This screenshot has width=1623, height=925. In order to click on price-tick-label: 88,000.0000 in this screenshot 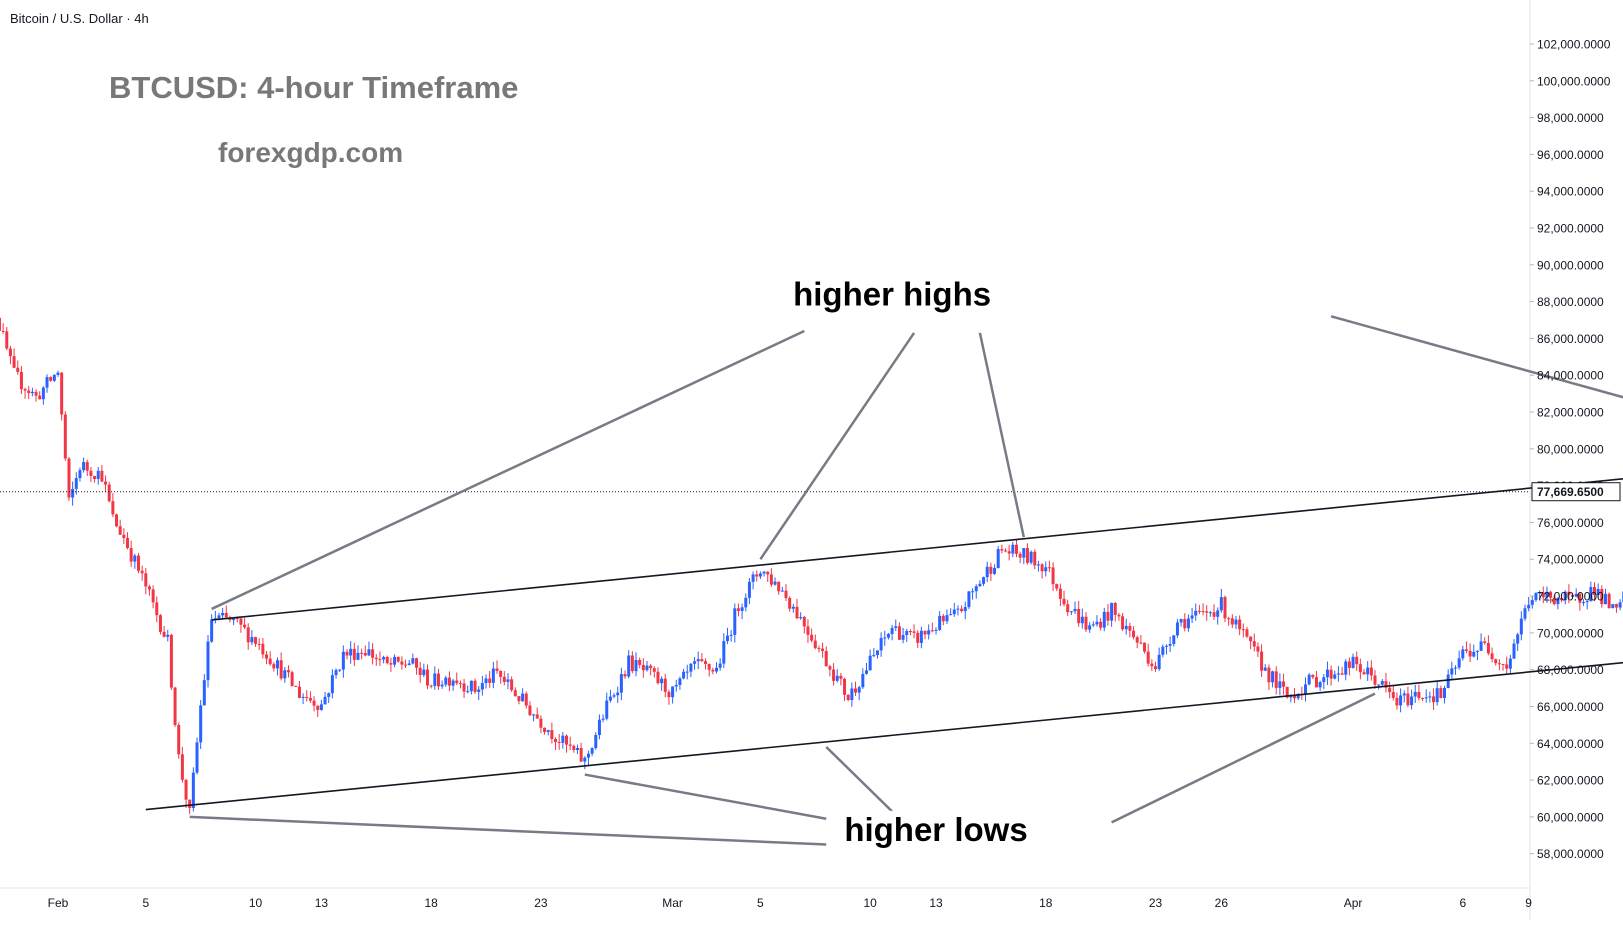, I will do `click(1570, 302)`.